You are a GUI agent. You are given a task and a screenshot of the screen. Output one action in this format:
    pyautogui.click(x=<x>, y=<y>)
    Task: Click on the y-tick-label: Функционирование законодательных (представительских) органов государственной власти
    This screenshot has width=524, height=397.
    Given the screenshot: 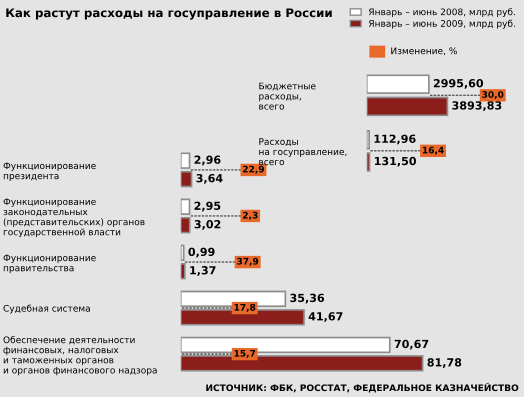 What is the action you would take?
    pyautogui.click(x=74, y=218)
    